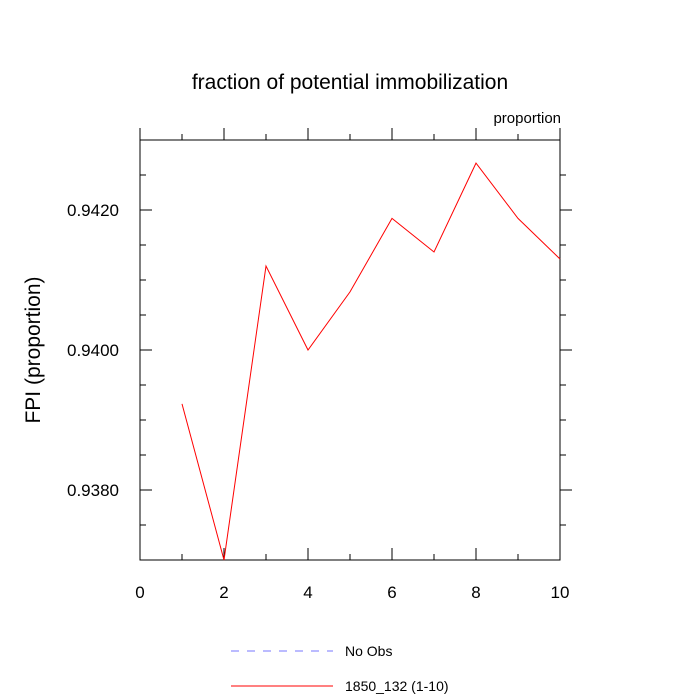 The height and width of the screenshot is (700, 700). What do you see at coordinates (391, 592) in the screenshot?
I see `x-tick-label: 6` at bounding box center [391, 592].